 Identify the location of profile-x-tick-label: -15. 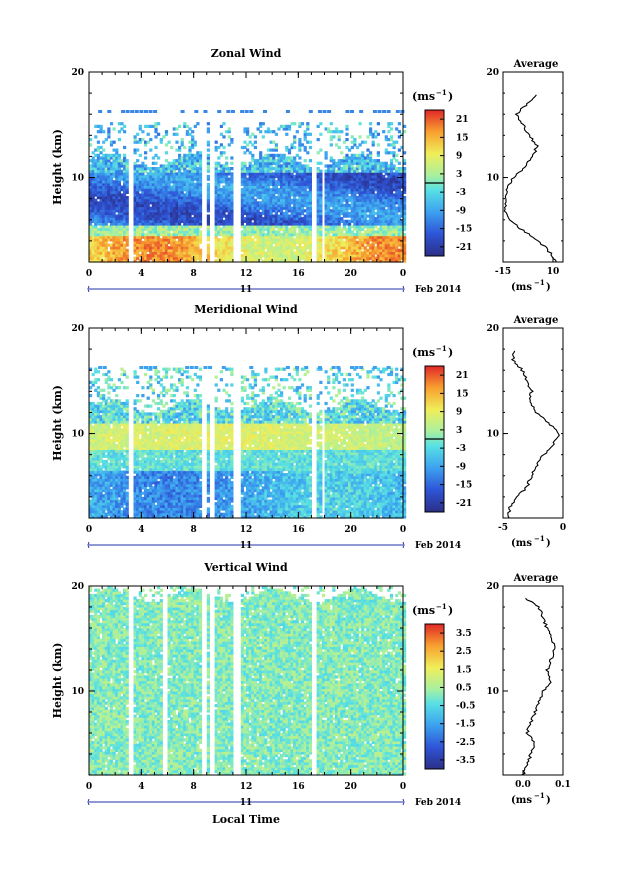
(503, 272).